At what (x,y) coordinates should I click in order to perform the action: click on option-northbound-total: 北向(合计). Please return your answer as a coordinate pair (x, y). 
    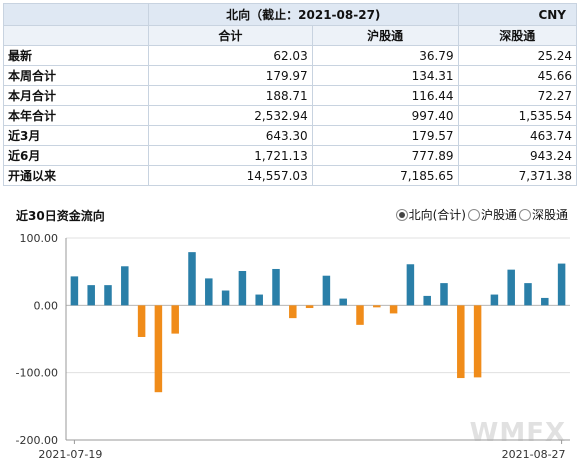
    Looking at the image, I should click on (430, 214).